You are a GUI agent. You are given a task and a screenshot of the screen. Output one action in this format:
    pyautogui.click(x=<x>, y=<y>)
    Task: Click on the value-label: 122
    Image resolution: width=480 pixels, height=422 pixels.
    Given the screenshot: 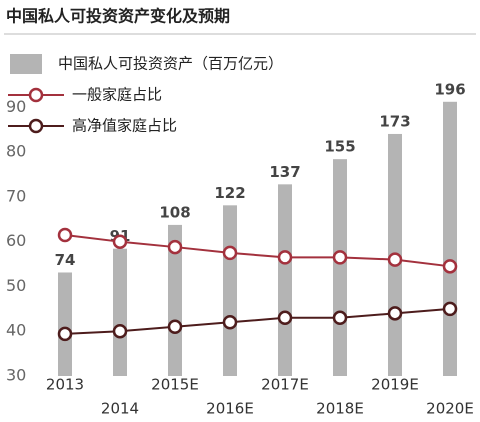 What is the action you would take?
    pyautogui.click(x=229, y=193)
    